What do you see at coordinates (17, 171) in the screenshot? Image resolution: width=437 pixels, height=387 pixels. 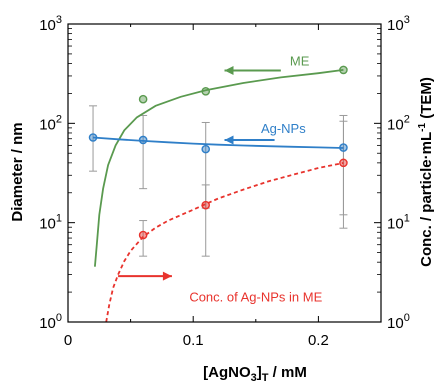 I see `y-axis-title-left: Diameter / nm` at bounding box center [17, 171].